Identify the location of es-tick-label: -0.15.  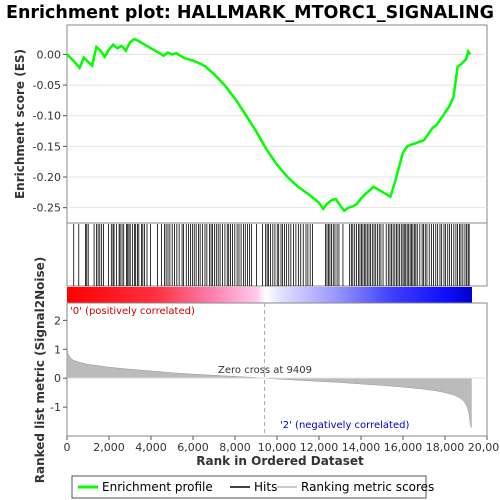
(47, 146).